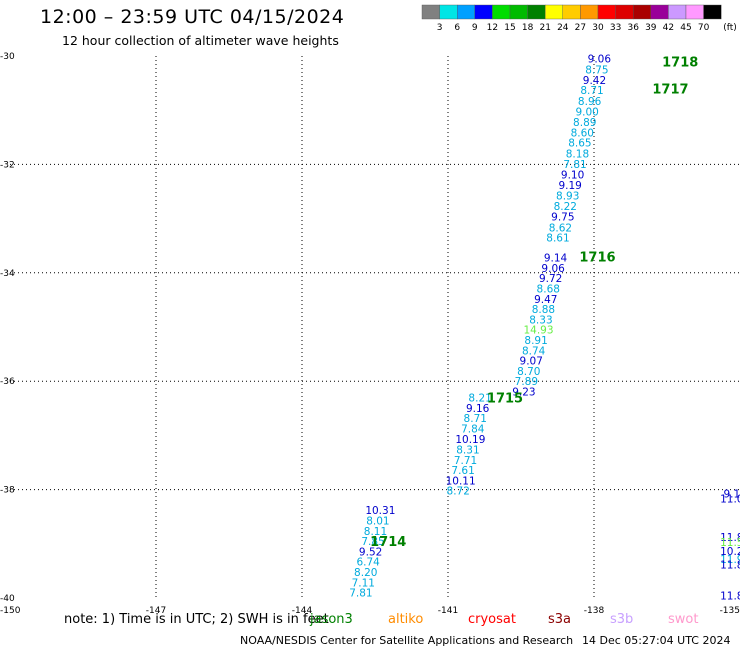 This screenshot has height=650, width=740. What do you see at coordinates (584, 123) in the screenshot?
I see `swh-value: 8.89` at bounding box center [584, 123].